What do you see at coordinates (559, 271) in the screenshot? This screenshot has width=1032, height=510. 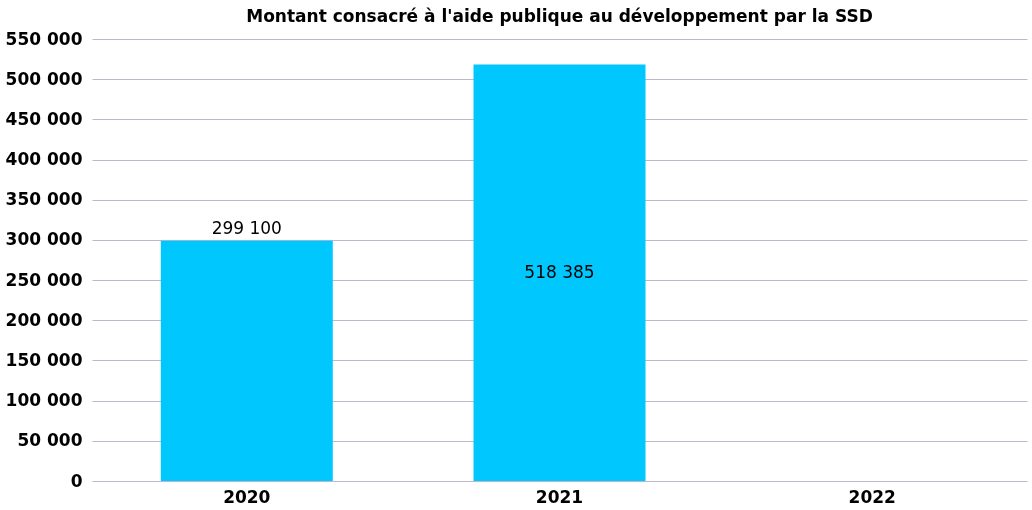 I see `data-label: 518 385` at bounding box center [559, 271].